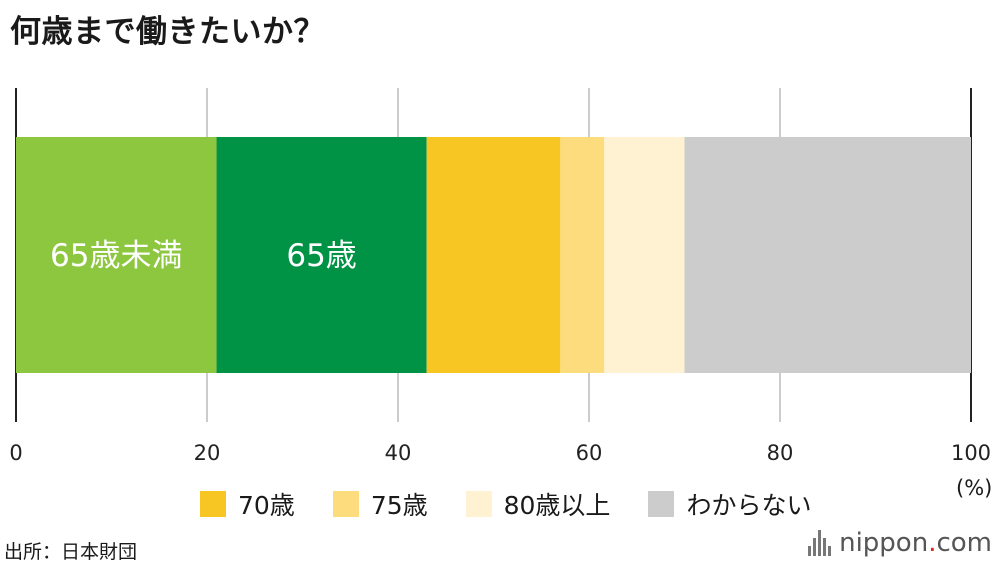  What do you see at coordinates (399, 505) in the screenshot?
I see `legend-label: 75歳` at bounding box center [399, 505].